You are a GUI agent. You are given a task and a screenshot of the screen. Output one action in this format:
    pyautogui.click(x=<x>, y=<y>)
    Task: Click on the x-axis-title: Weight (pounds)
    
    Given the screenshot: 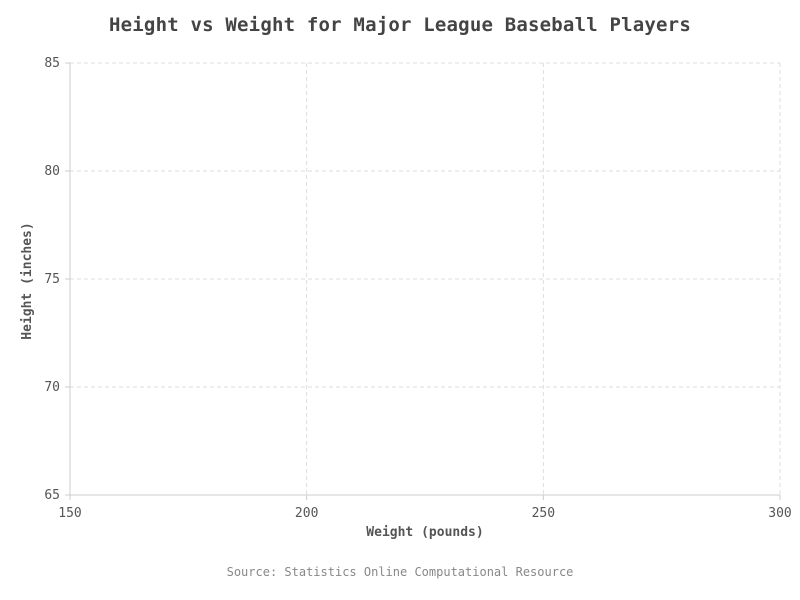 What is the action you would take?
    pyautogui.click(x=424, y=532)
    